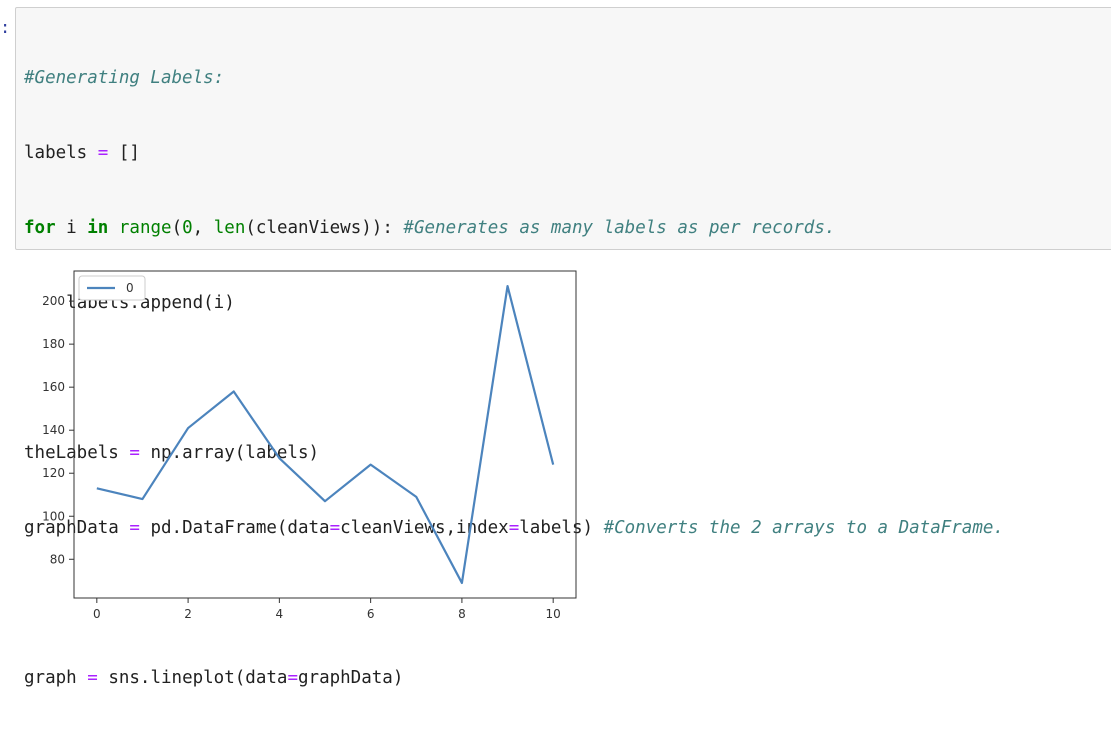 The image size is (1111, 741). I want to click on code-token: labels), so click(556, 528).